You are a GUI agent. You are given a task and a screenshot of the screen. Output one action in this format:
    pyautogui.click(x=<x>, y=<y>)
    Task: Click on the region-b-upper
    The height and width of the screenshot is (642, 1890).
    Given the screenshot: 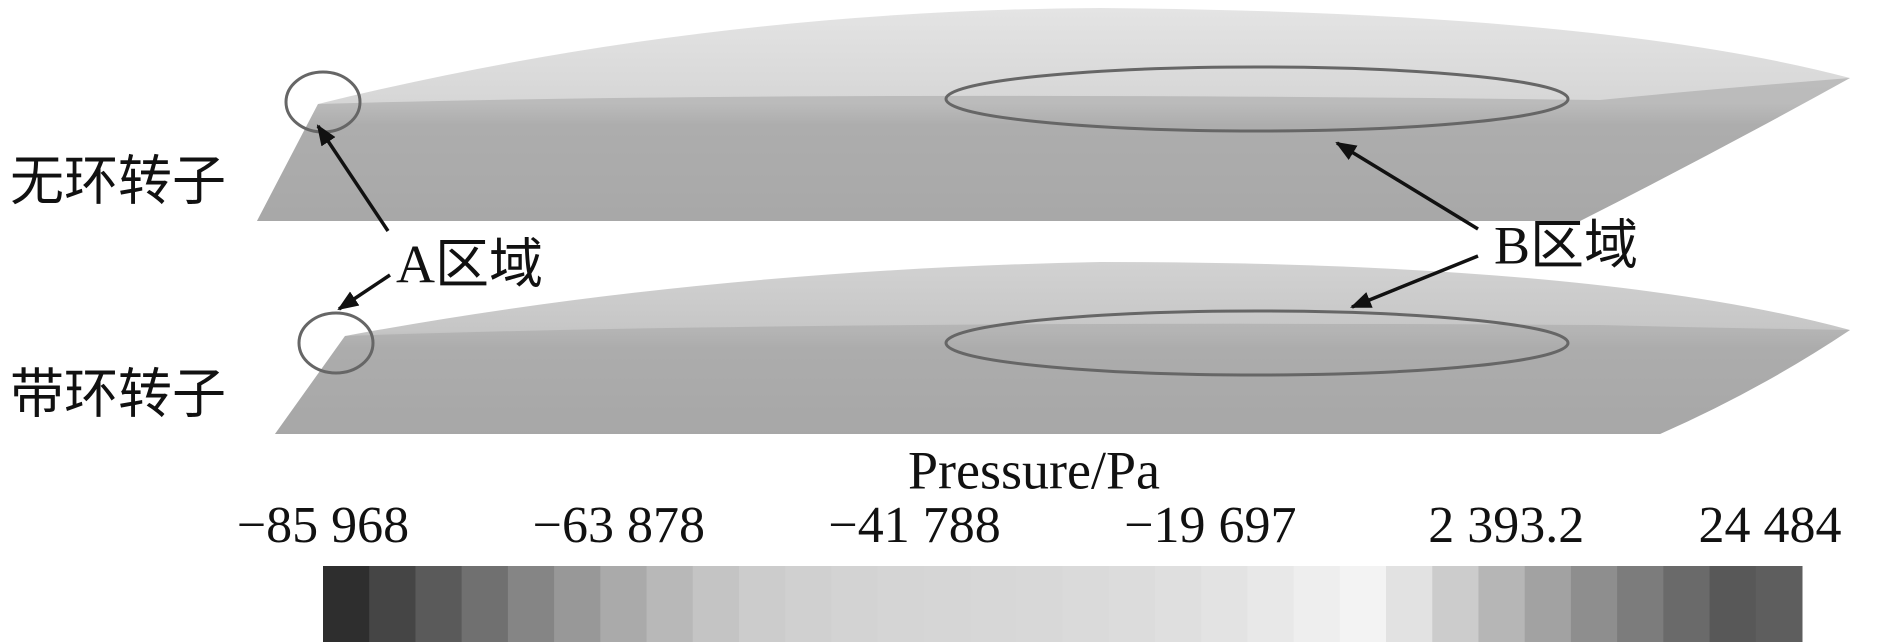 What is the action you would take?
    pyautogui.click(x=1257, y=99)
    